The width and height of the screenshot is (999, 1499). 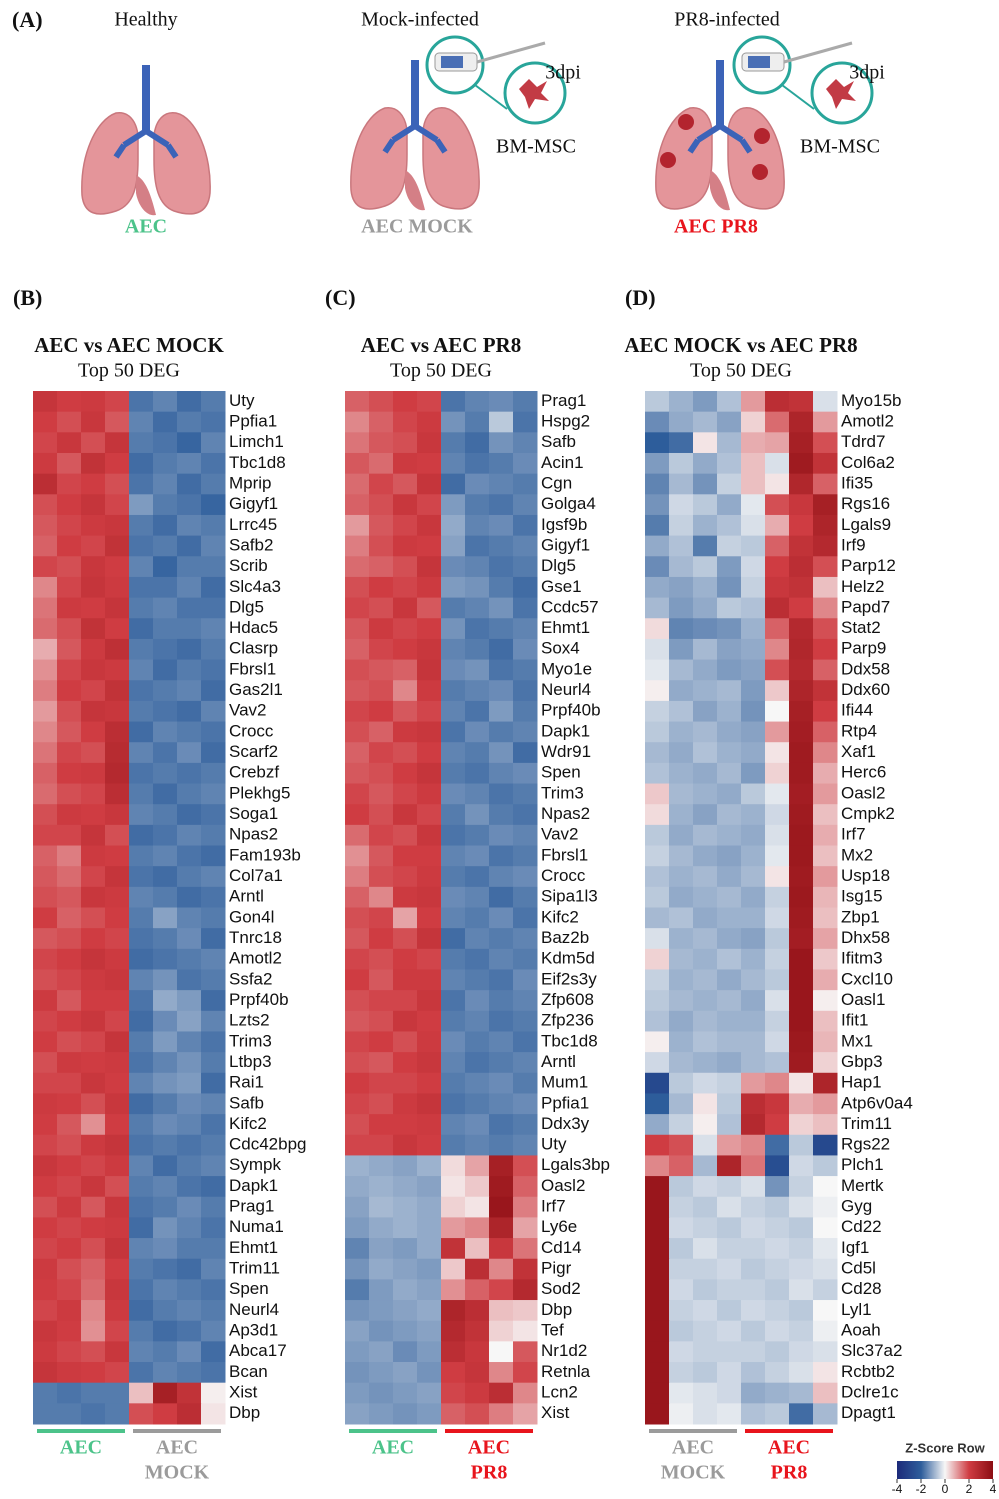 I want to click on row-label: Eif2s3y, so click(x=569, y=978).